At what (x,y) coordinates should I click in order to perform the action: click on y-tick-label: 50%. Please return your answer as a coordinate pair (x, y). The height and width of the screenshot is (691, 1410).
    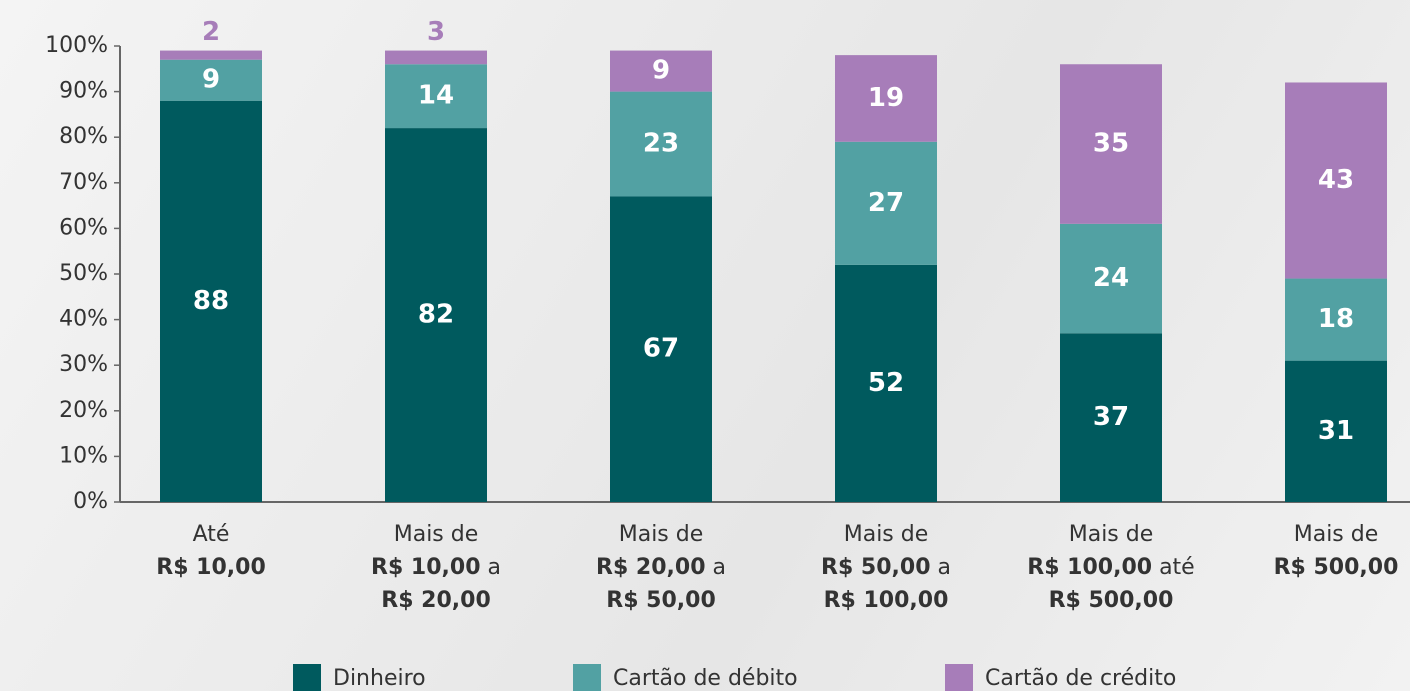
    Looking at the image, I should click on (83, 273).